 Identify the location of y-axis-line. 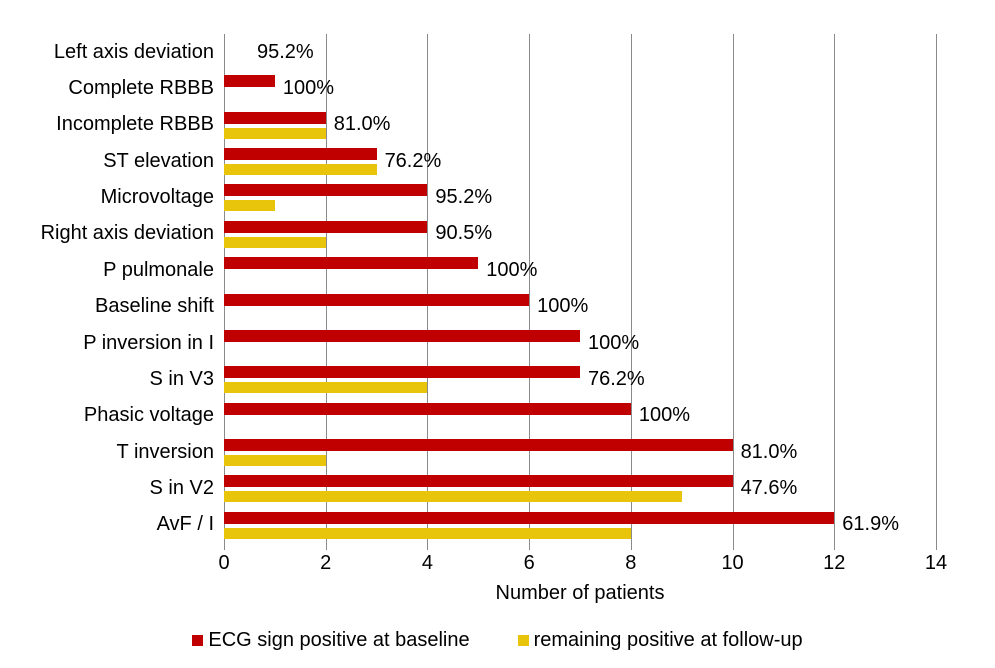
(224, 288).